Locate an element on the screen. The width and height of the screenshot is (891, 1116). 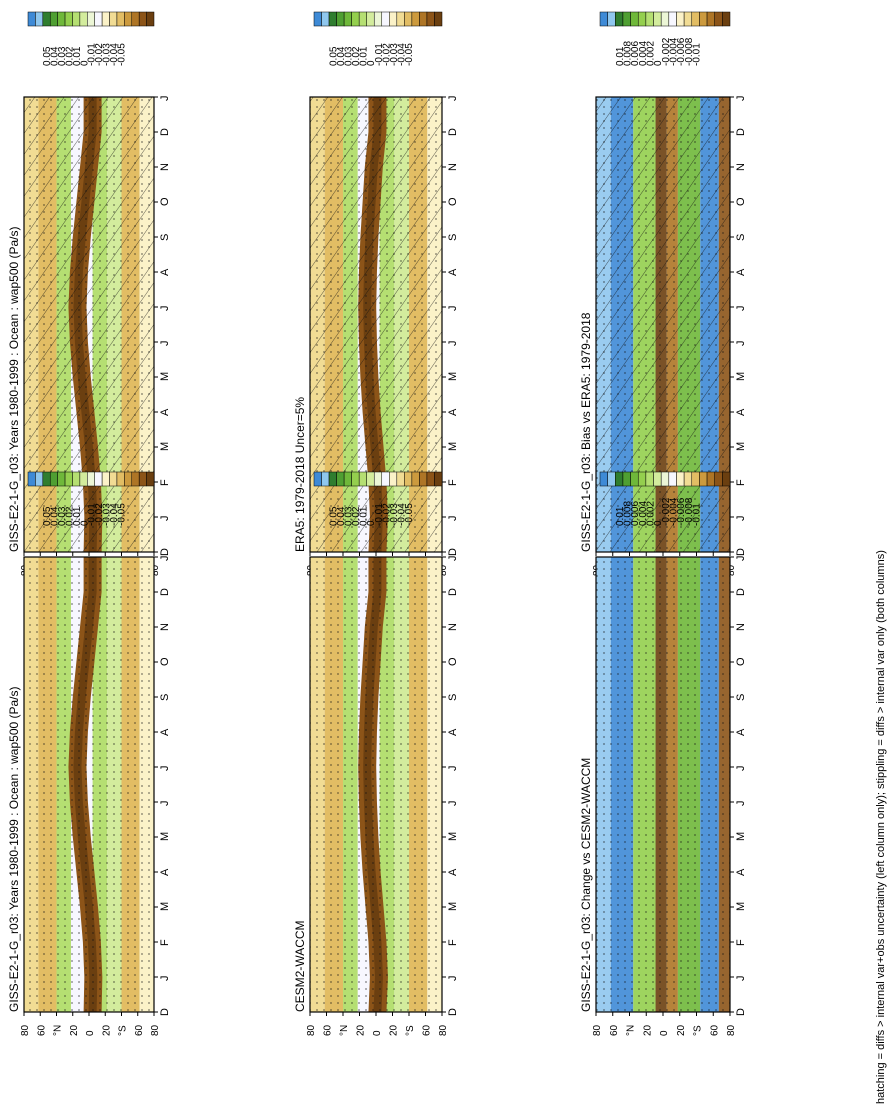
colorbar-label: -0.004 is located at coordinates (673, 511).